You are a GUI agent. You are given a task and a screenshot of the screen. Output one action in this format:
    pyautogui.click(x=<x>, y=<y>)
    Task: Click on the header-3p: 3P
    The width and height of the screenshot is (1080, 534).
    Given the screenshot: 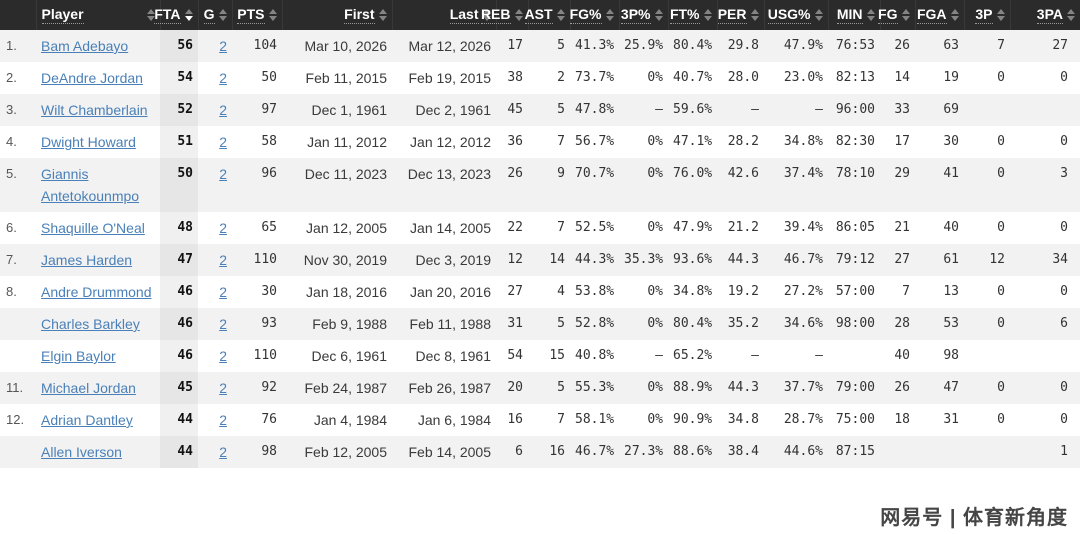 What is the action you would take?
    pyautogui.click(x=986, y=15)
    